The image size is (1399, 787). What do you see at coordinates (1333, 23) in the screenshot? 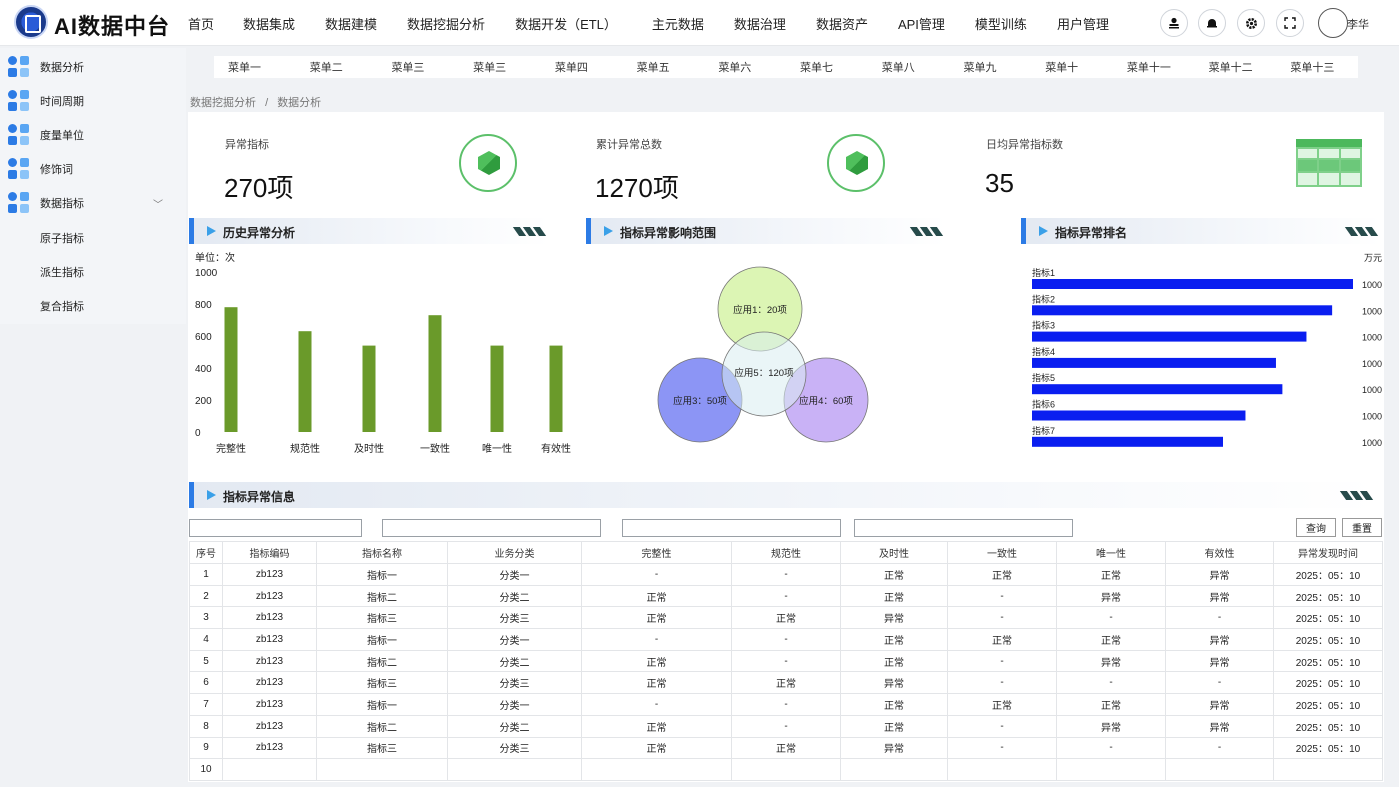
I see `avatar` at bounding box center [1333, 23].